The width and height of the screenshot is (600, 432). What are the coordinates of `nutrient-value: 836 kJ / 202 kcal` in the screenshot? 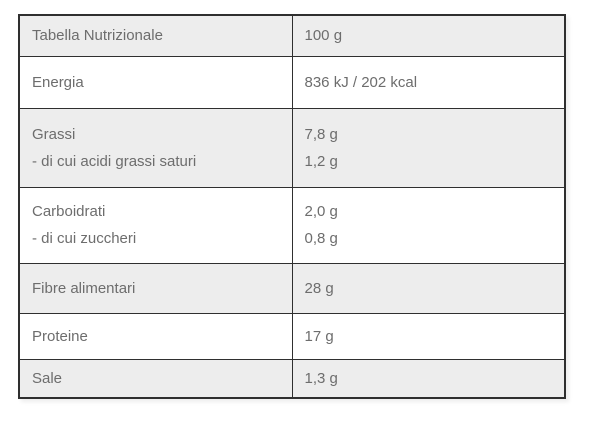 It's located at (361, 82).